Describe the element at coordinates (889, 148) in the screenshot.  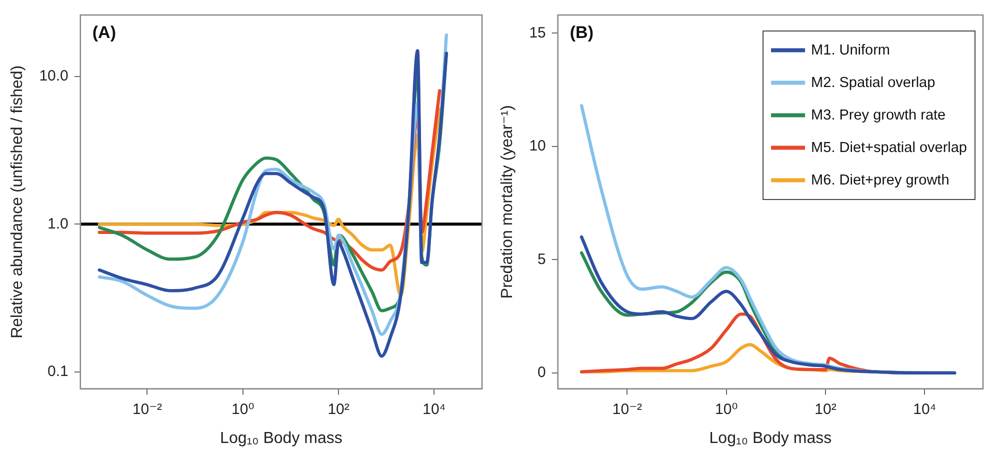
I see `legend-label: M5. Diet+spatial overlap` at that location.